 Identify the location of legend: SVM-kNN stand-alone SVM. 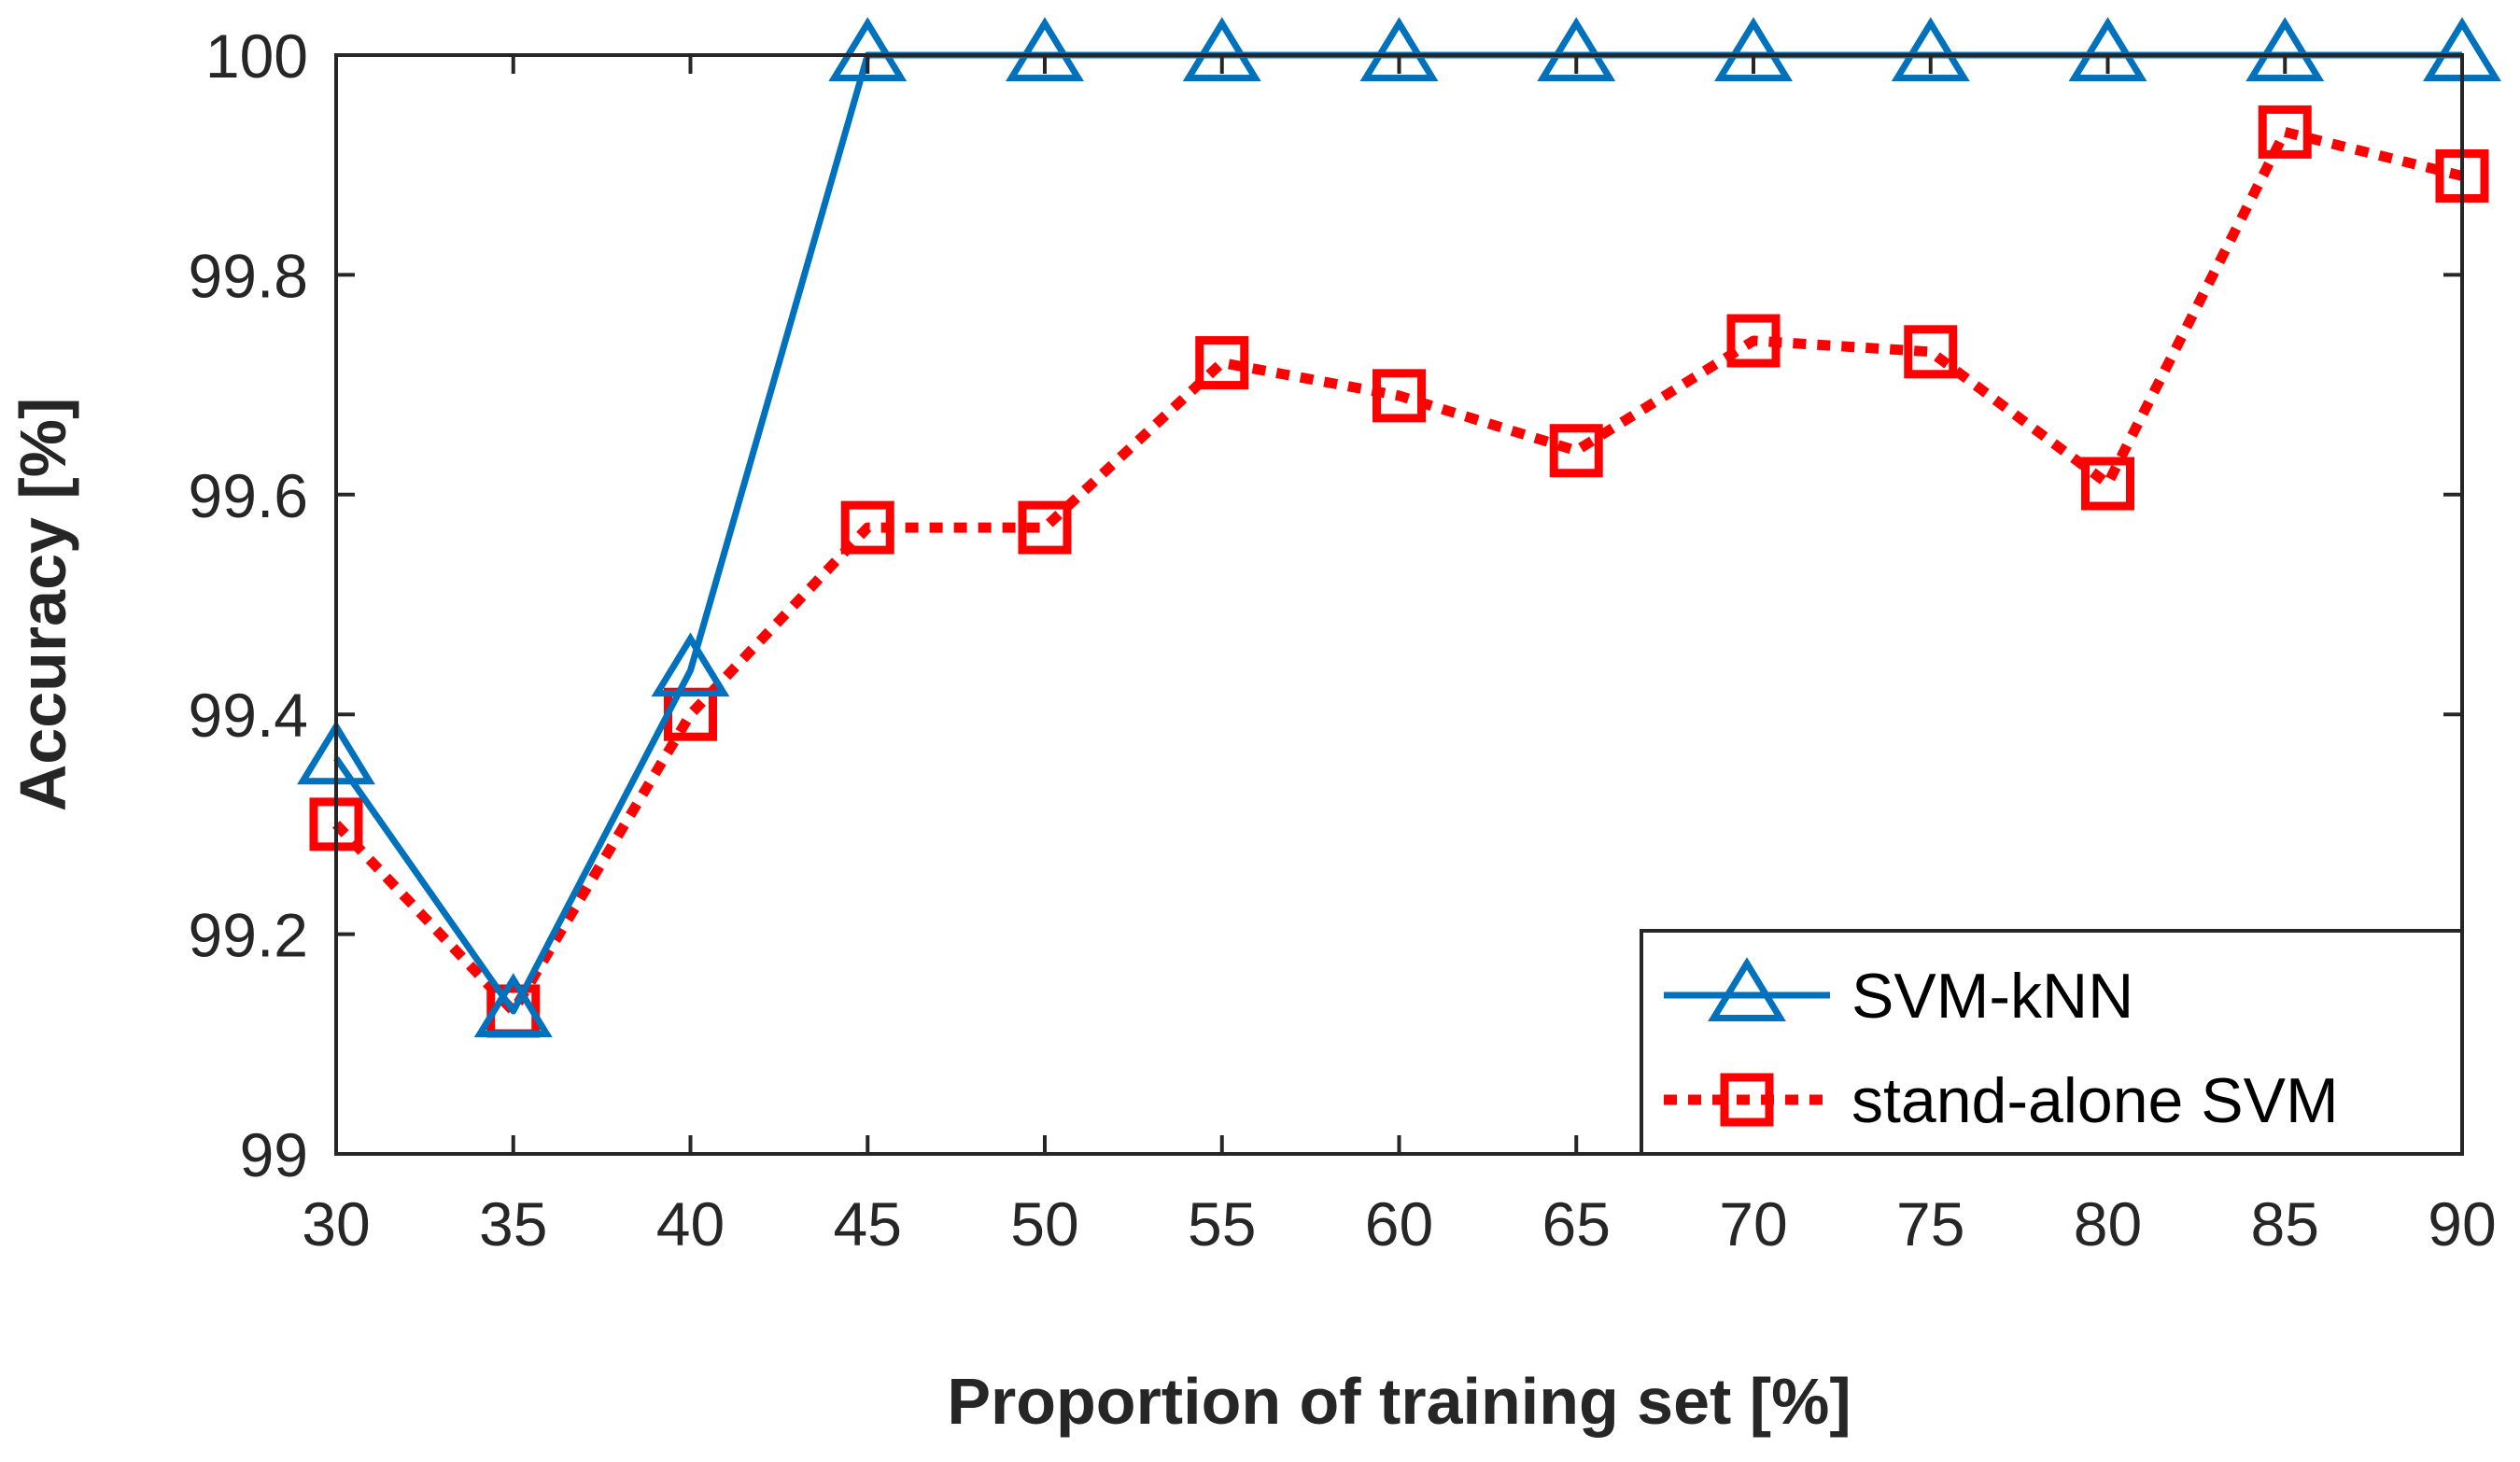
(2052, 1042).